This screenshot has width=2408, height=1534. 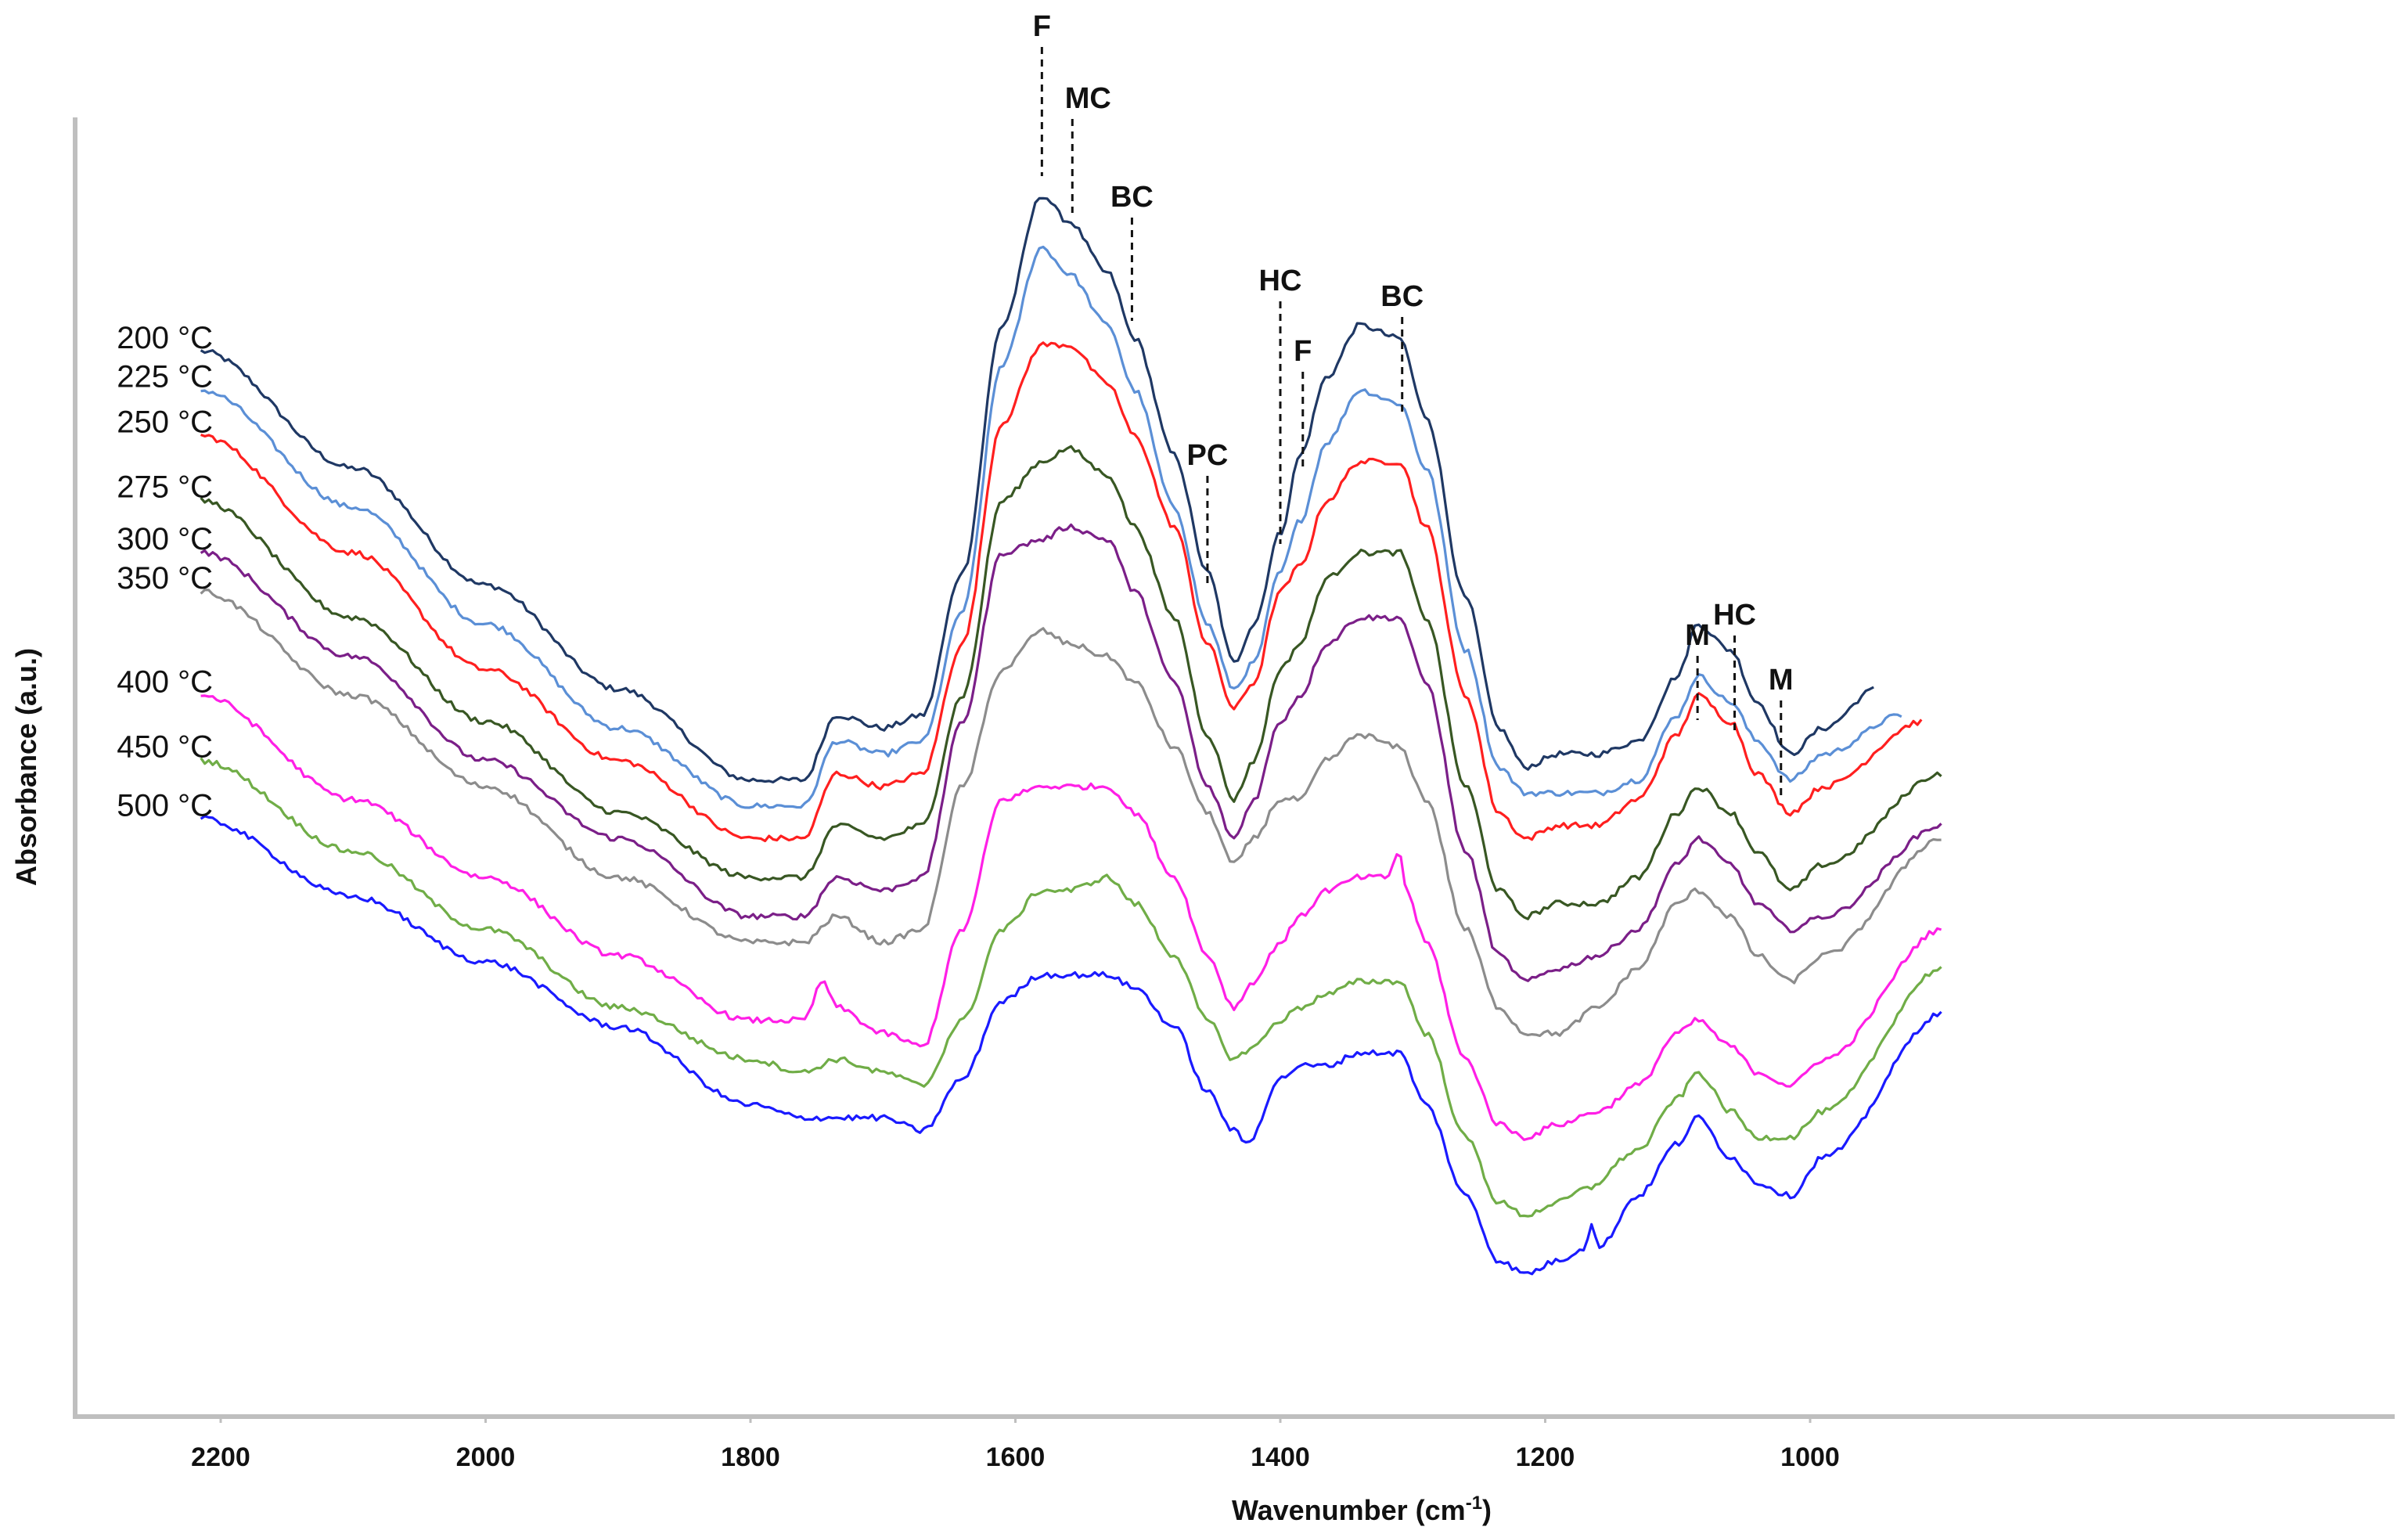 I want to click on x-tick-label: 2200, so click(x=220, y=1457).